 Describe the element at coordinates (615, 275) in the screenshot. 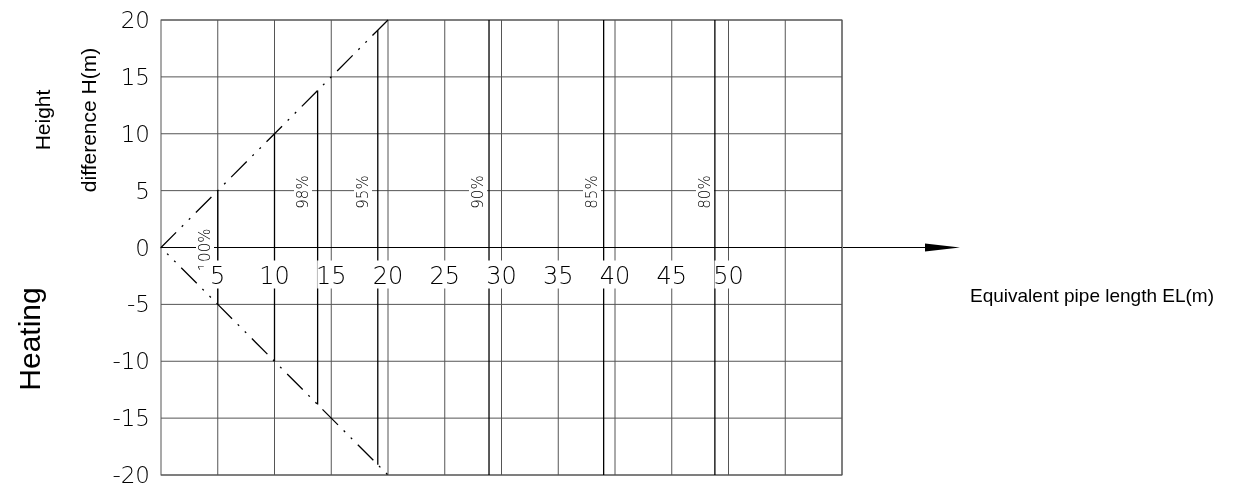

I see `x-tick-label: 40` at that location.